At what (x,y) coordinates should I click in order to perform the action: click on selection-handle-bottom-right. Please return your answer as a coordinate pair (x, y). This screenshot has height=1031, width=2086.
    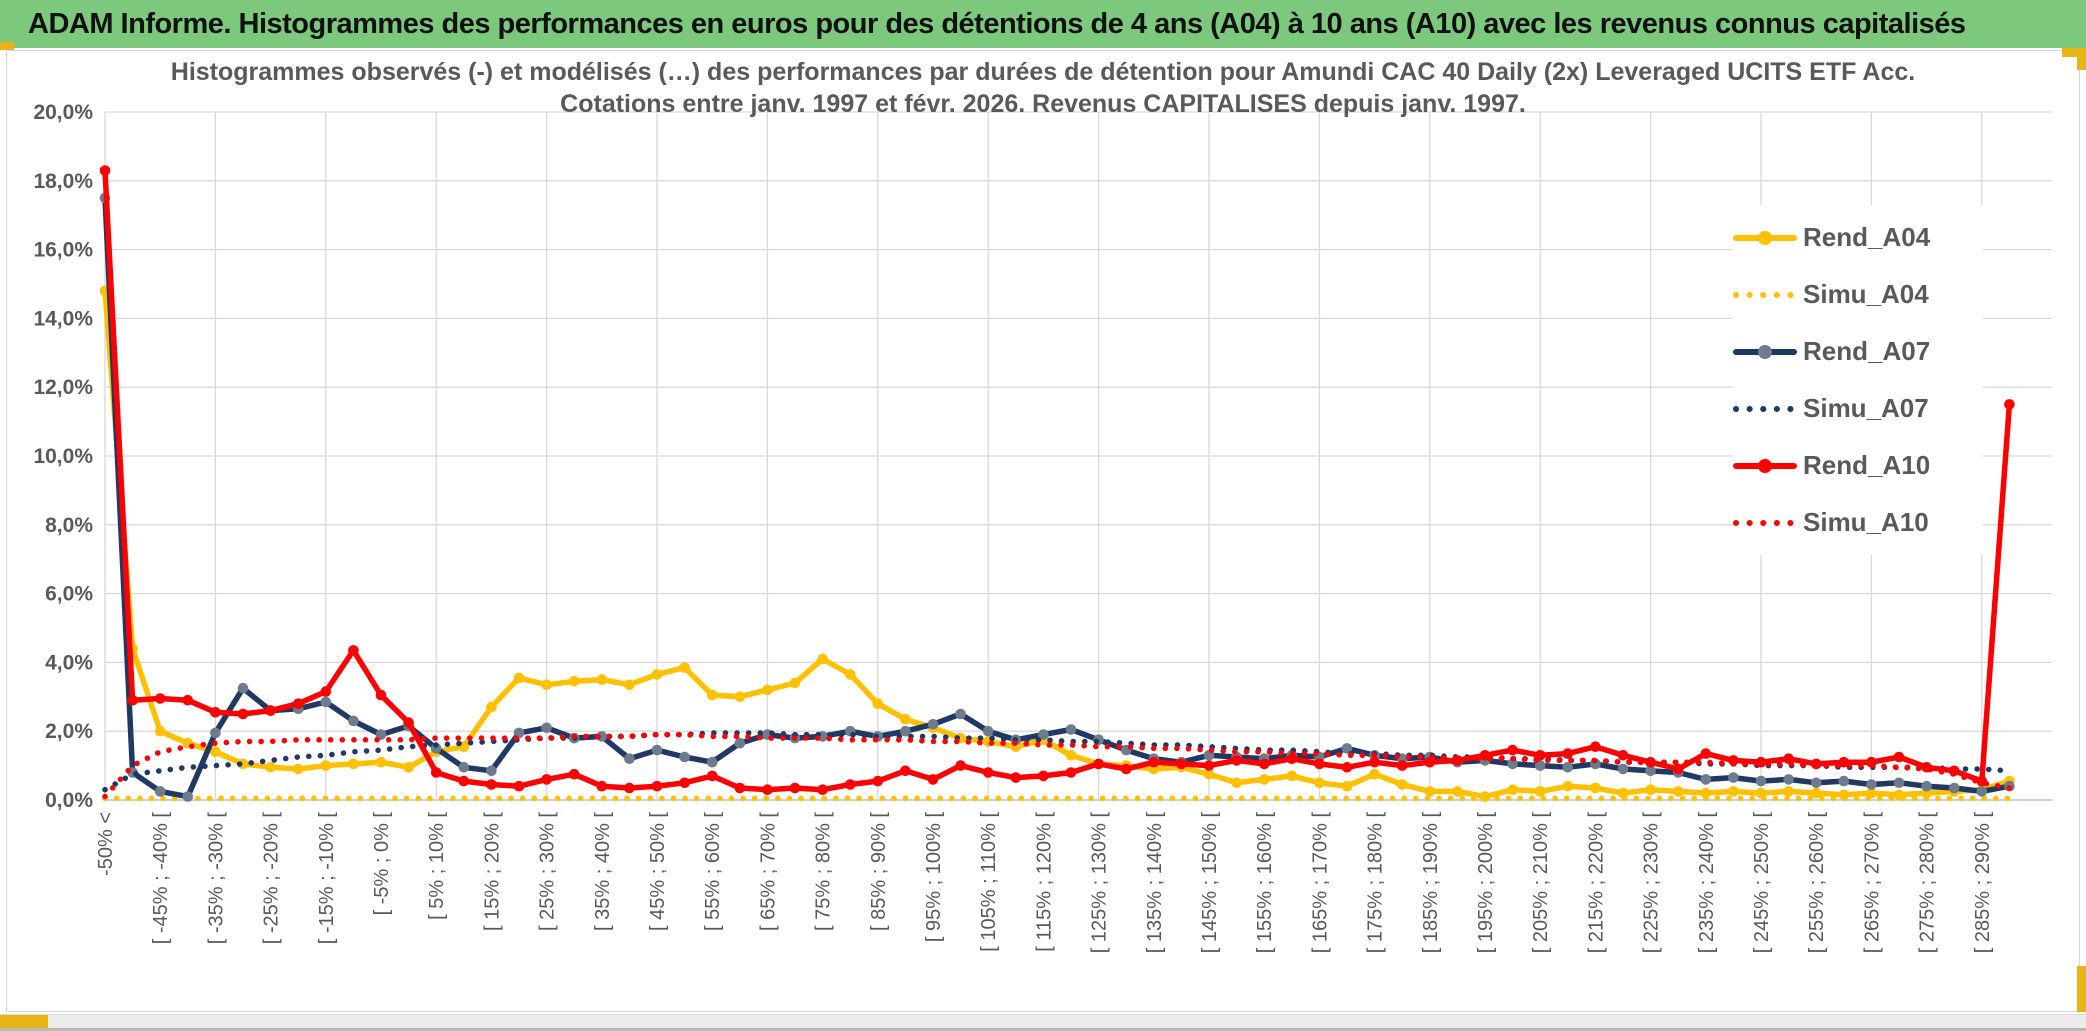
    Looking at the image, I should click on (2081, 989).